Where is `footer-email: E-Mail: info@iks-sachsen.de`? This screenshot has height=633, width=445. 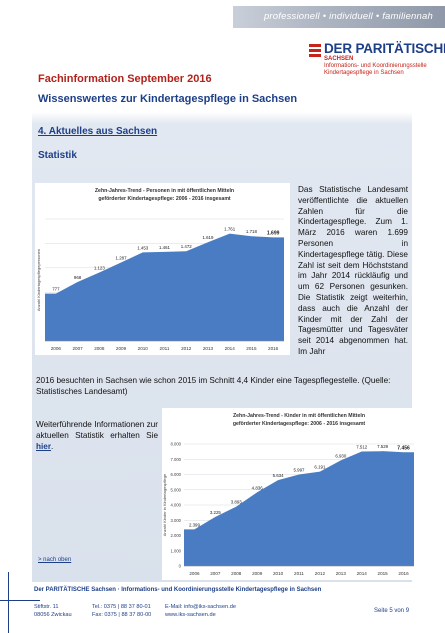 footer-email: E-Mail: info@iks-sachsen.de is located at coordinates (200, 607).